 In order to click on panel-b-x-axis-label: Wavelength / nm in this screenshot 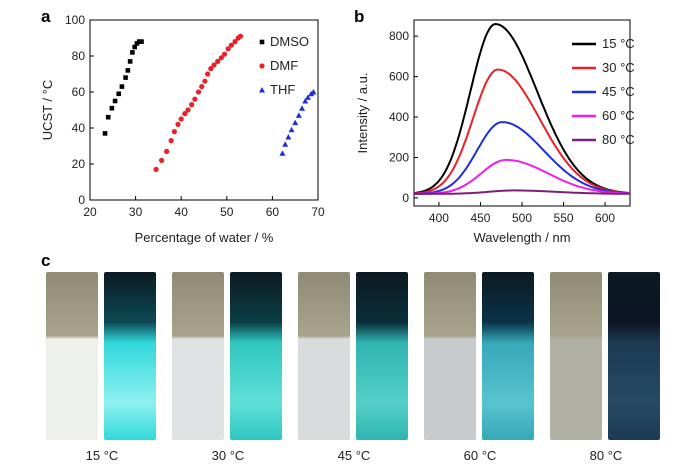, I will do `click(521, 237)`.